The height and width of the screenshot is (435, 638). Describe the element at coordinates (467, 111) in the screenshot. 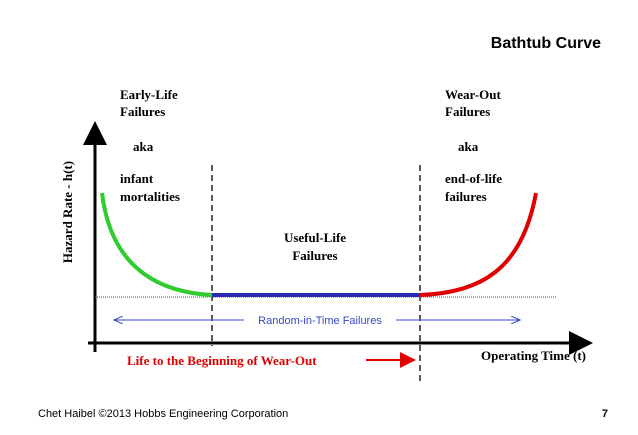

I see `wear-label: Failures` at that location.